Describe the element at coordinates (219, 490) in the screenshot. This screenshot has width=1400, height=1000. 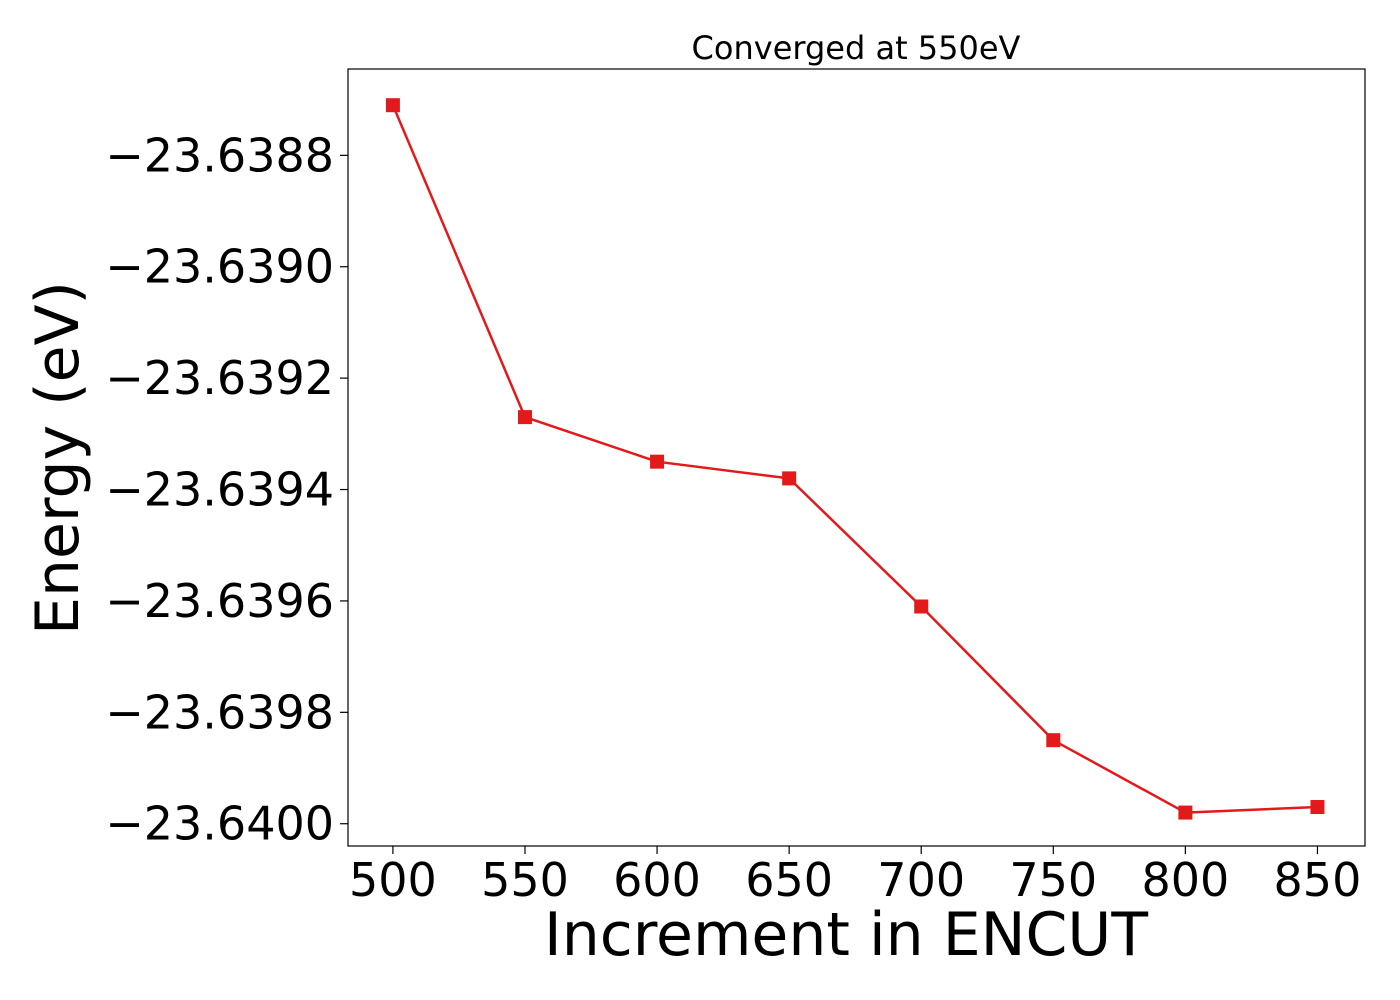
I see `y-tick-label: −23.6394` at that location.